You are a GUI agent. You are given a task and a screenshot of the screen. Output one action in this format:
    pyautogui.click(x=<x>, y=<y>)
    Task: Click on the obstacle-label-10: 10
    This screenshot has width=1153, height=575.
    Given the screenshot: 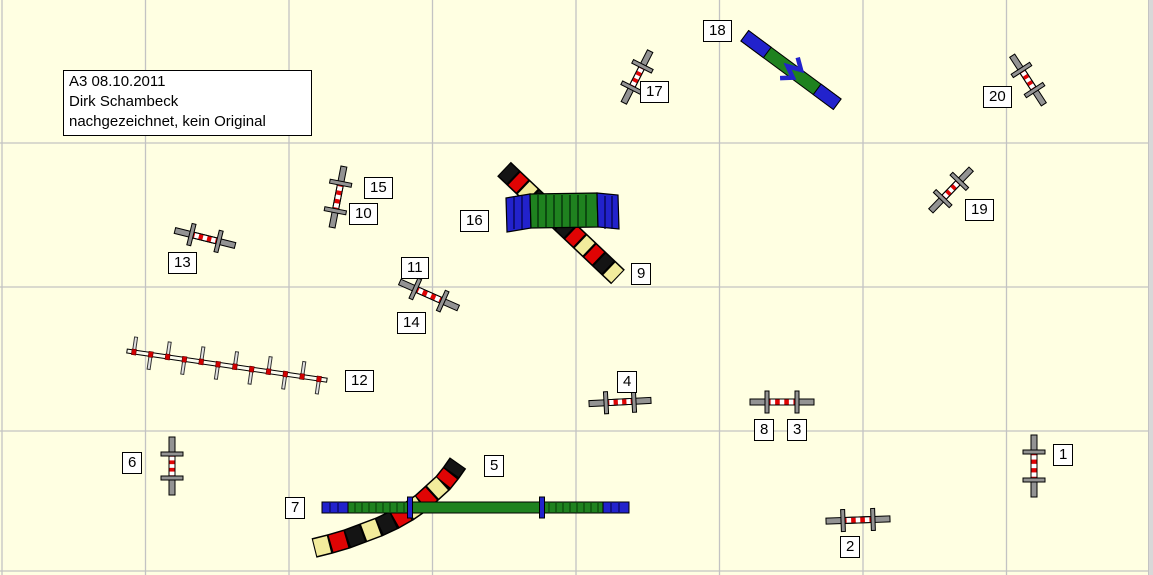 What is the action you would take?
    pyautogui.click(x=363, y=214)
    